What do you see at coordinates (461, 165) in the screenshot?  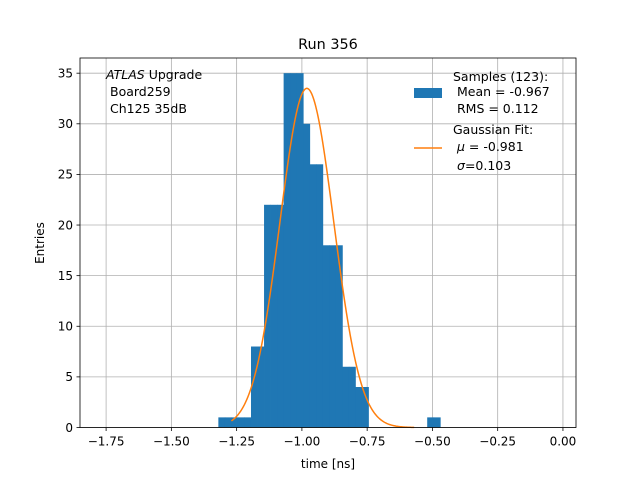 I see `legend-sigma-symbol: σ` at bounding box center [461, 165].